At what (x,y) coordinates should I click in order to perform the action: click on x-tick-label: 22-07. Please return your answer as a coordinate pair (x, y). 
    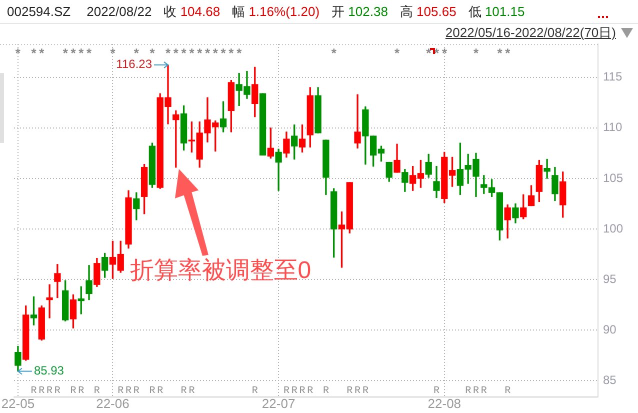
    Looking at the image, I should click on (279, 404).